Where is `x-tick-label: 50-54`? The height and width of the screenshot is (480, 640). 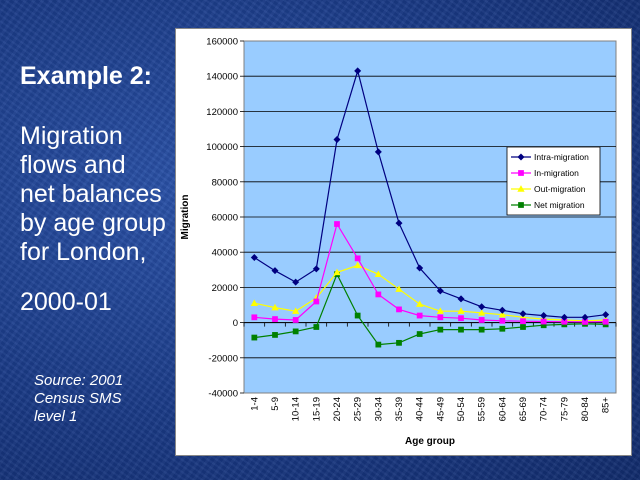
x-tick-label: 50-54 is located at coordinates (461, 409).